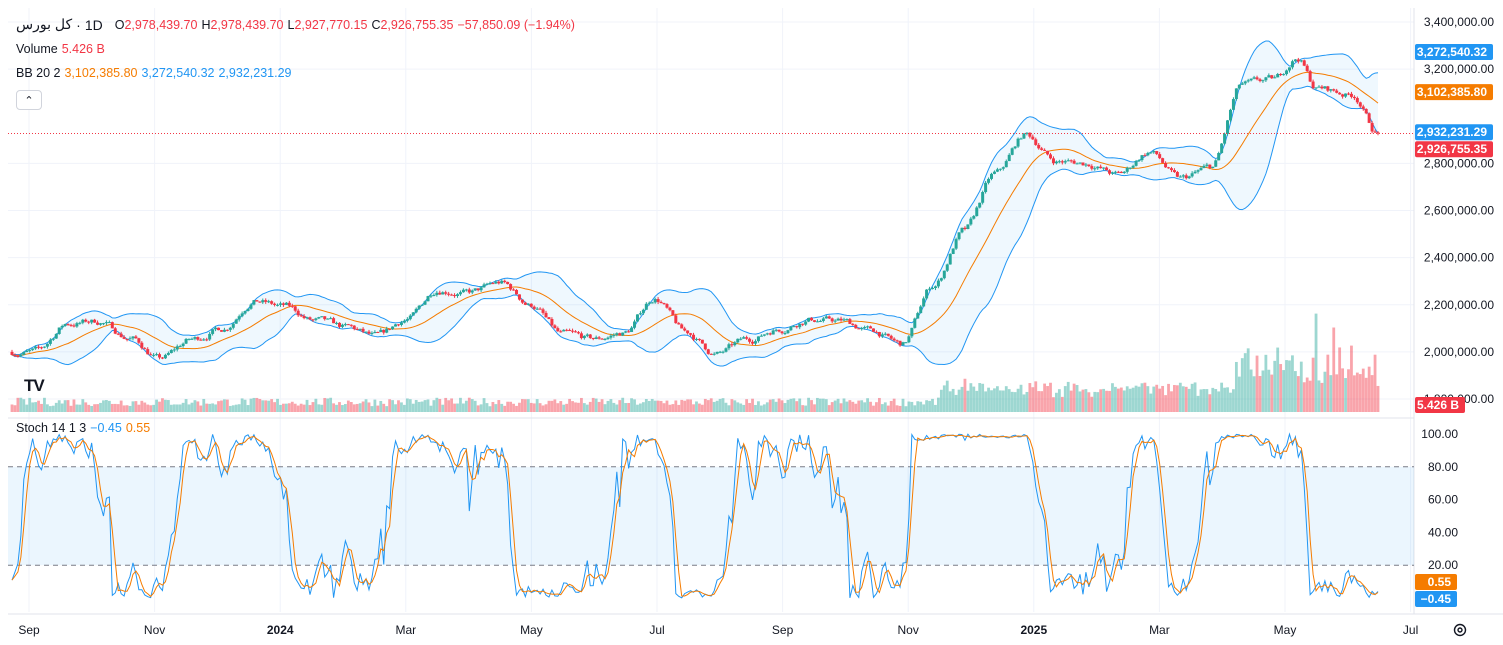  What do you see at coordinates (44, 24) in the screenshot?
I see `symbol-name: کل بورس` at bounding box center [44, 24].